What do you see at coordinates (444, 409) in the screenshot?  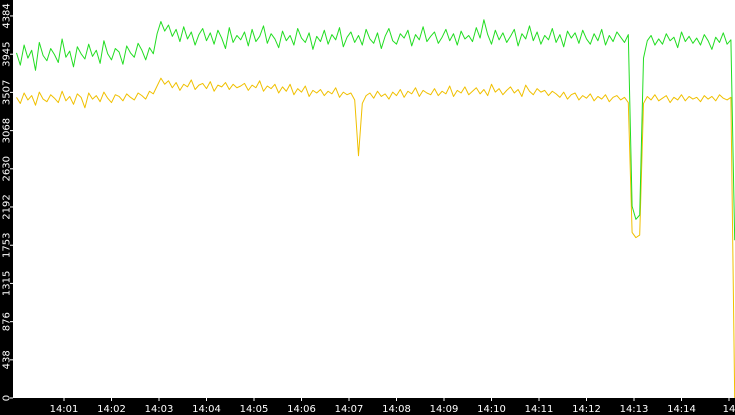 I see `x-tick-label: 14:09` at bounding box center [444, 409].